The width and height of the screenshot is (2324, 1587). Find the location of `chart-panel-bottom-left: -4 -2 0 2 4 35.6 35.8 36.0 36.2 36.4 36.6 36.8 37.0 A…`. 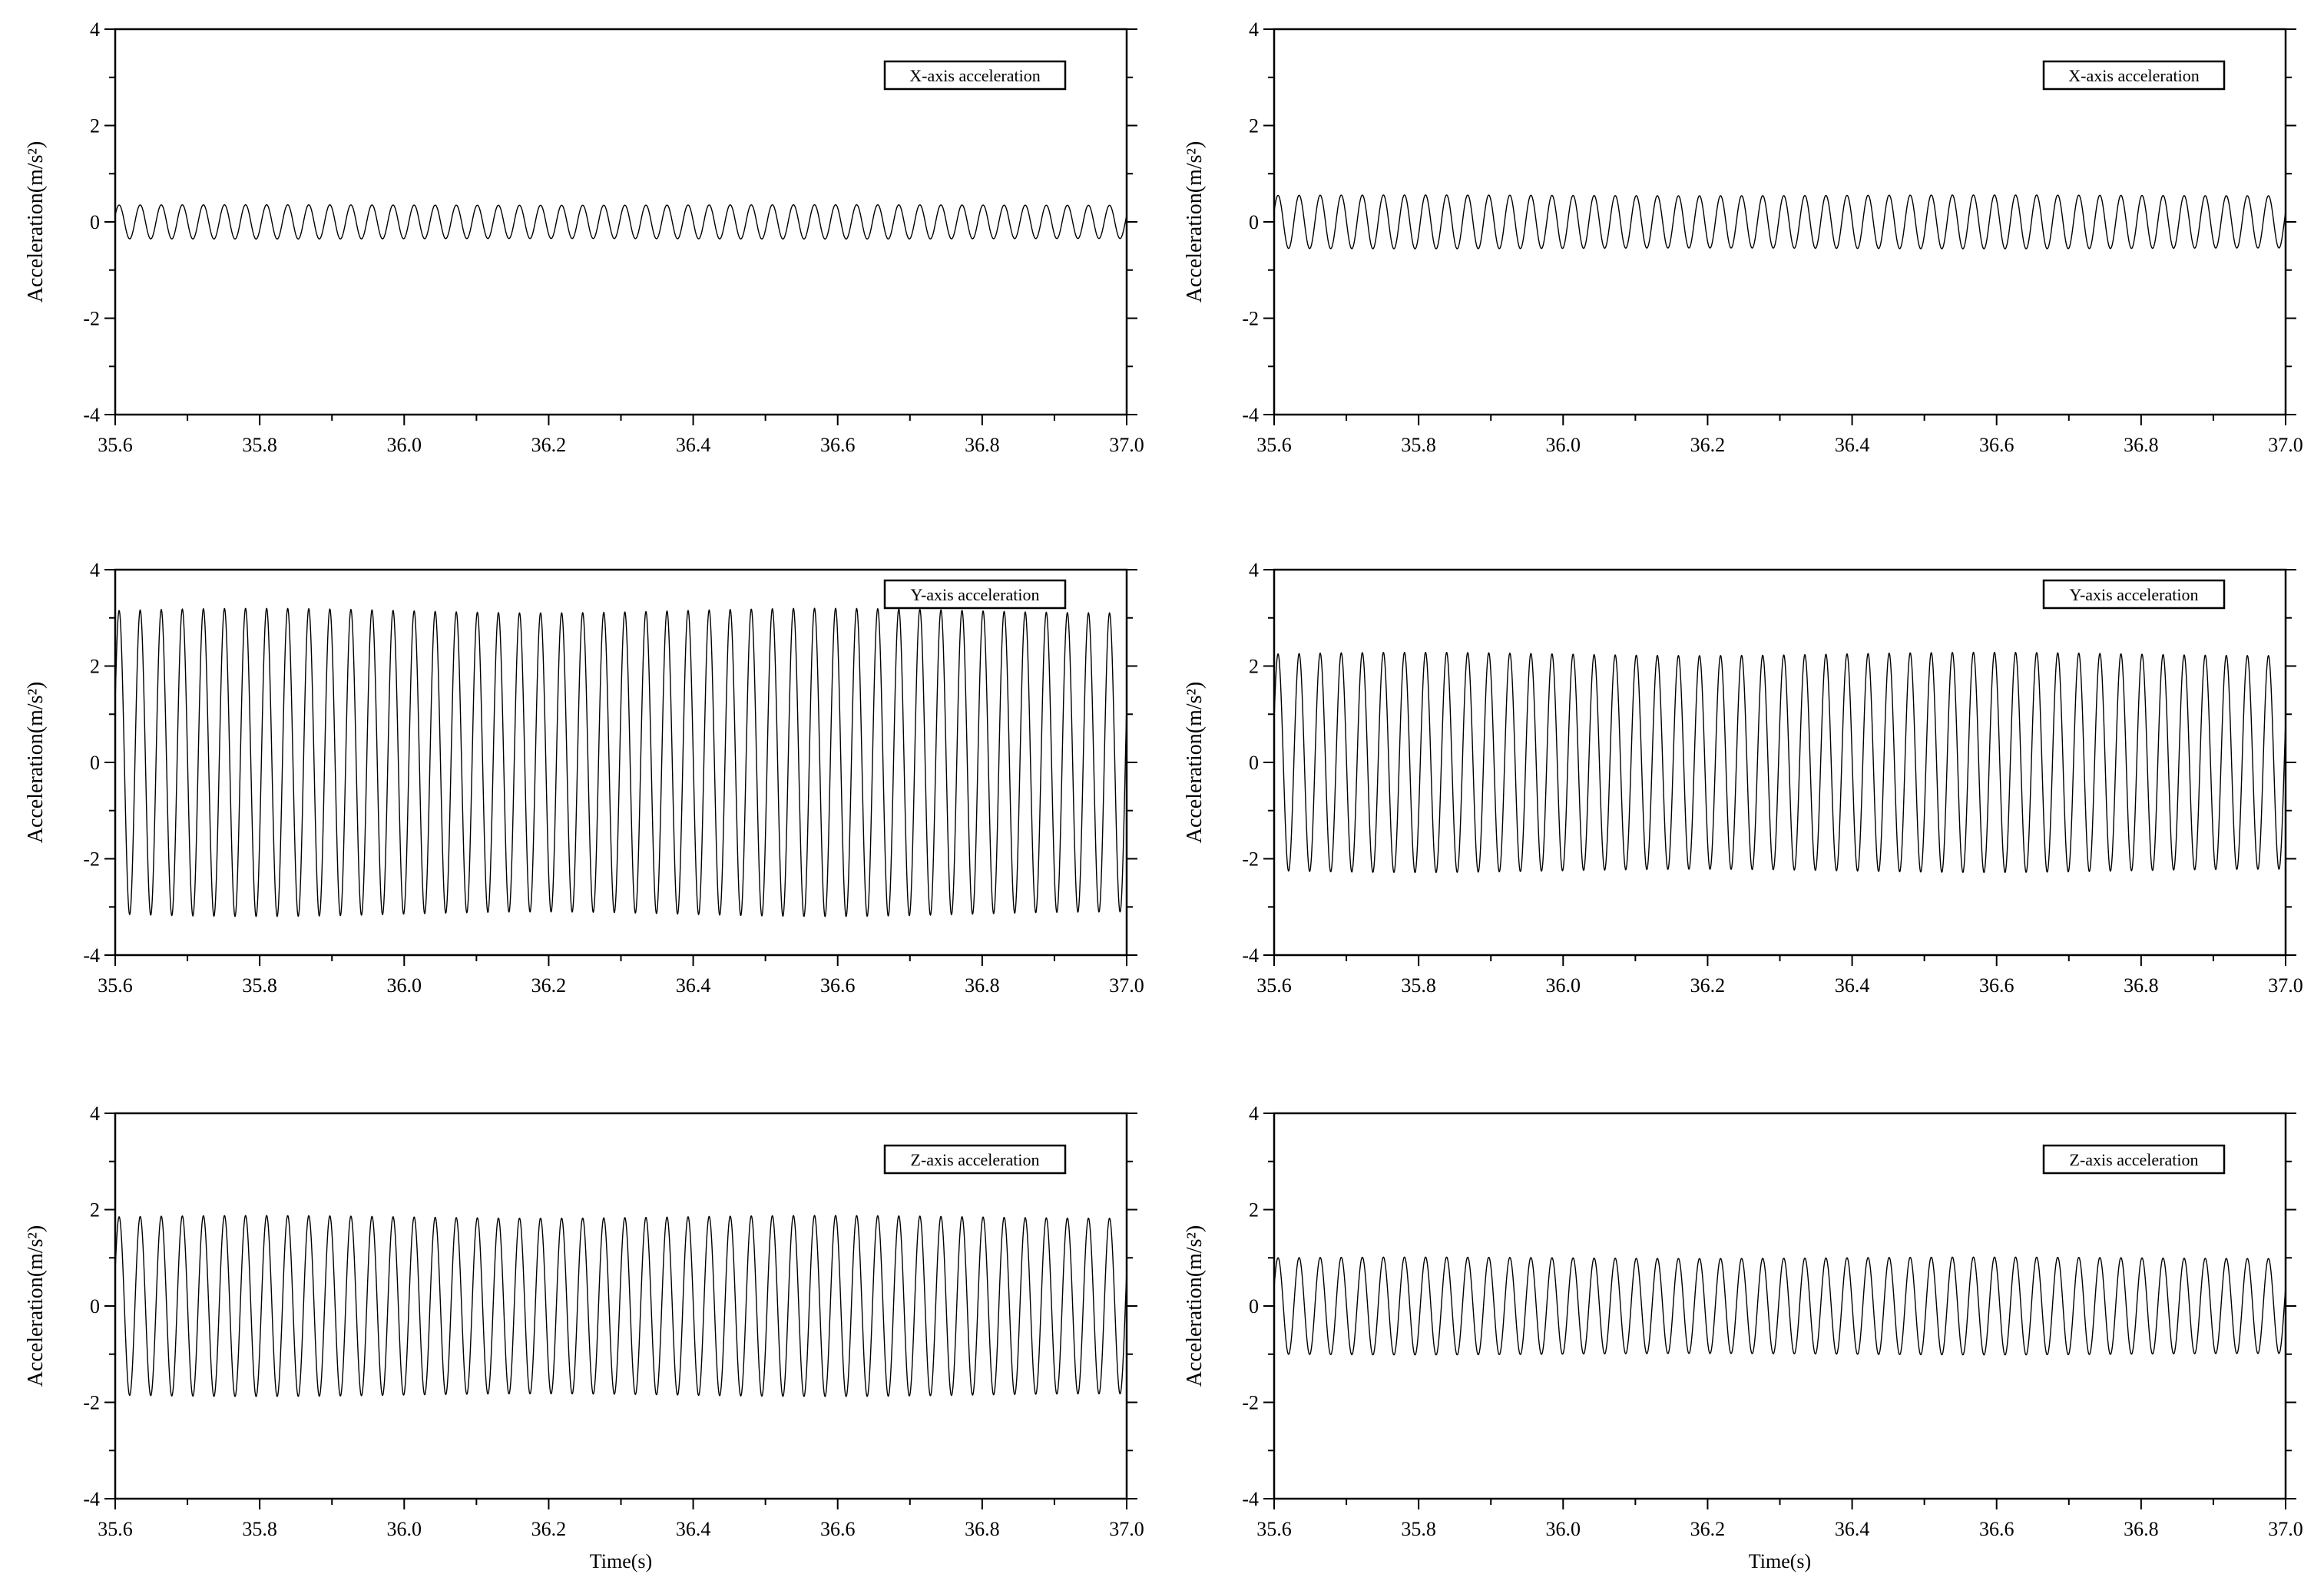

chart-panel-bottom-left: -4 -2 0 2 4 35.6 35.8 36.0 36.2 36.4 36.6 36.8 37.0 A… is located at coordinates (584, 1337).